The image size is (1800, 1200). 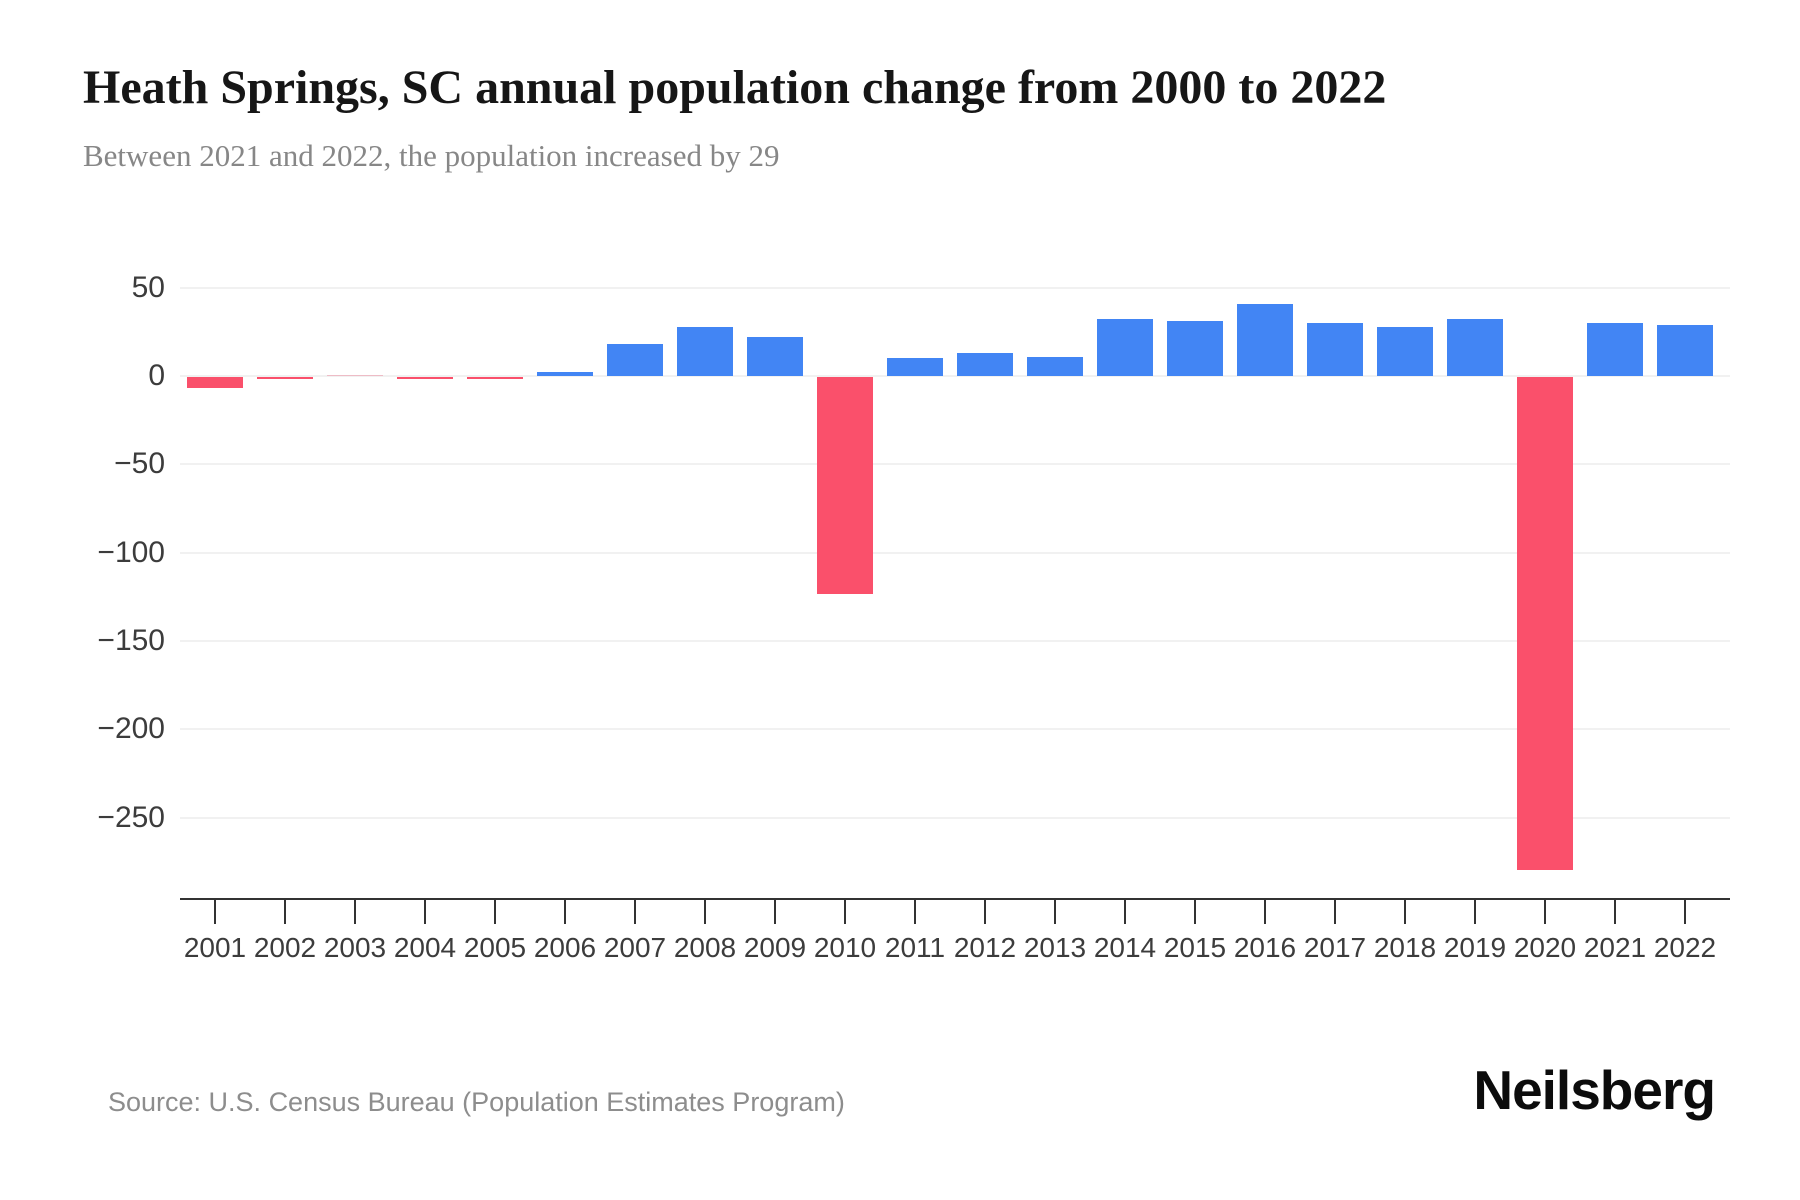 What do you see at coordinates (955, 817) in the screenshot?
I see `gridline--250` at bounding box center [955, 817].